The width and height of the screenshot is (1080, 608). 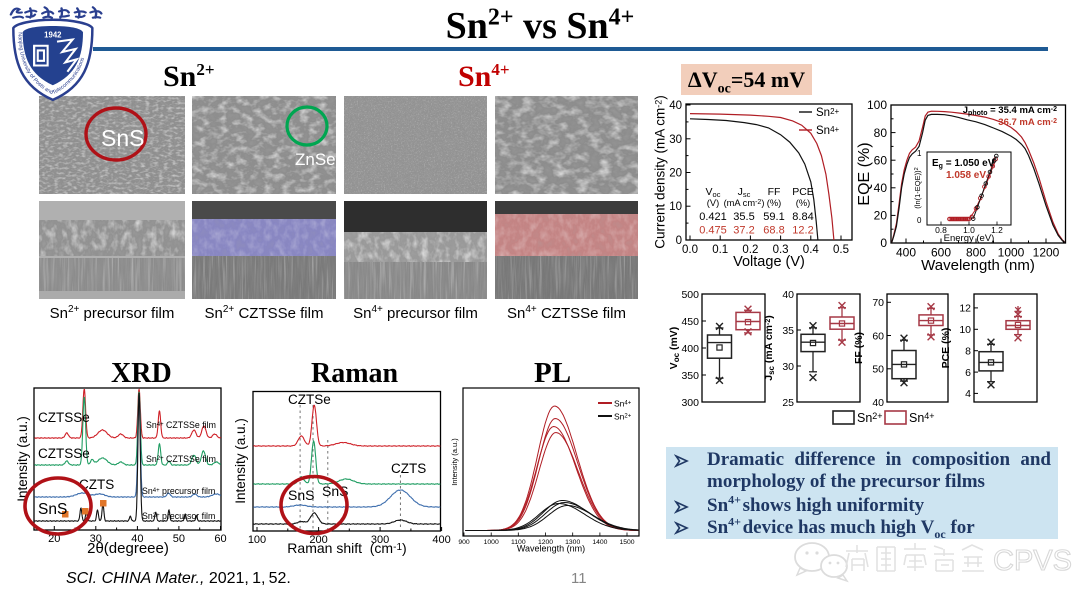 What do you see at coordinates (674, 348) in the screenshot?
I see `svg-text: Voc (mV)` at bounding box center [674, 348].